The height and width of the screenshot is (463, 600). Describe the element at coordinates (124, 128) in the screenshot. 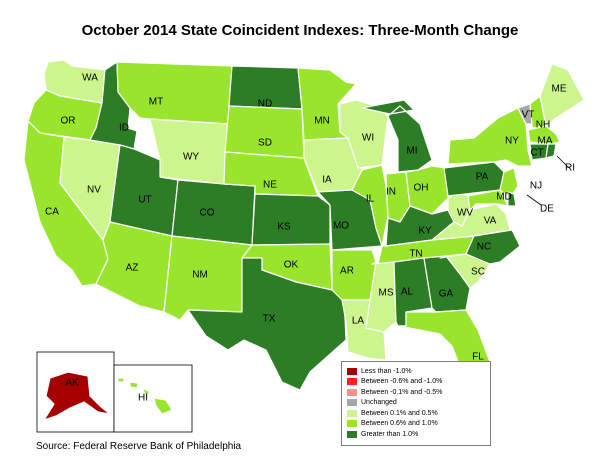

I see `state-label-id: ID` at that location.